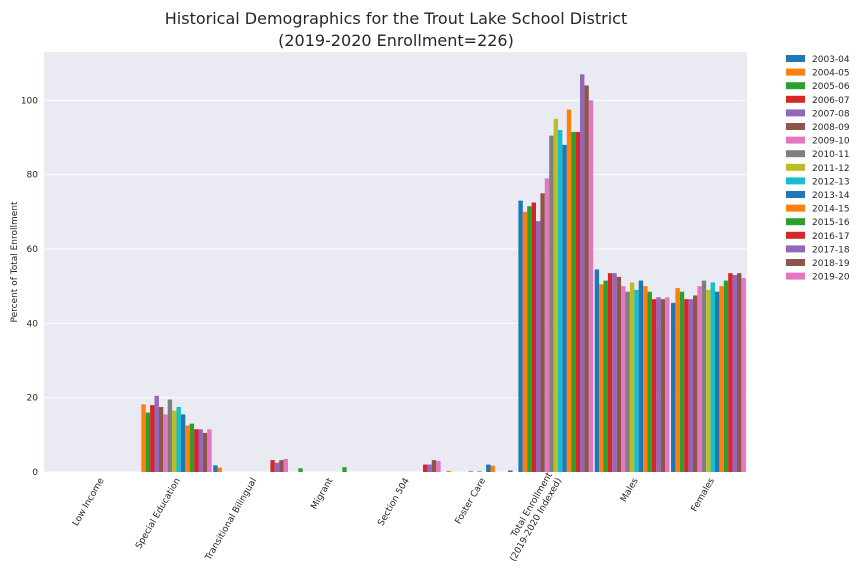 The width and height of the screenshot is (864, 576). What do you see at coordinates (818, 182) in the screenshot?
I see `legend-item: 2012-13` at bounding box center [818, 182].